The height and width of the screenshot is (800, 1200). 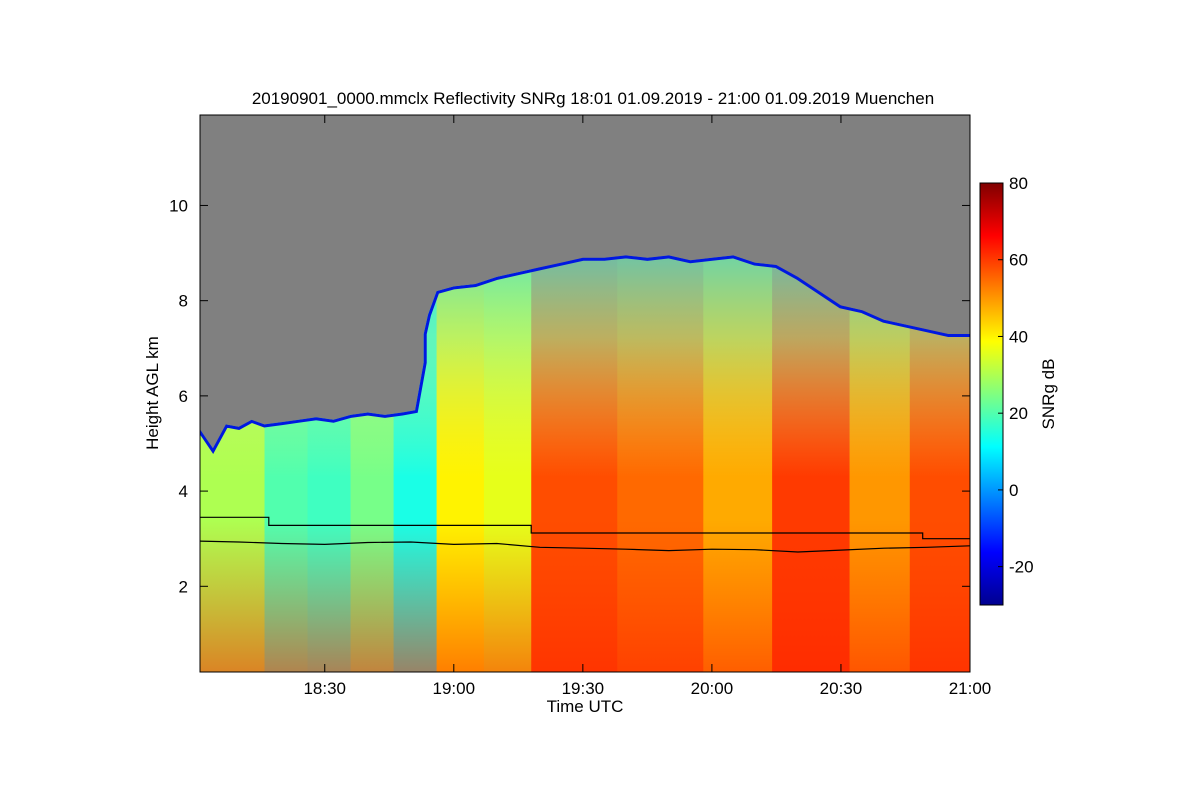 What do you see at coordinates (1018, 413) in the screenshot?
I see `colorbar-tick-label: 20` at bounding box center [1018, 413].